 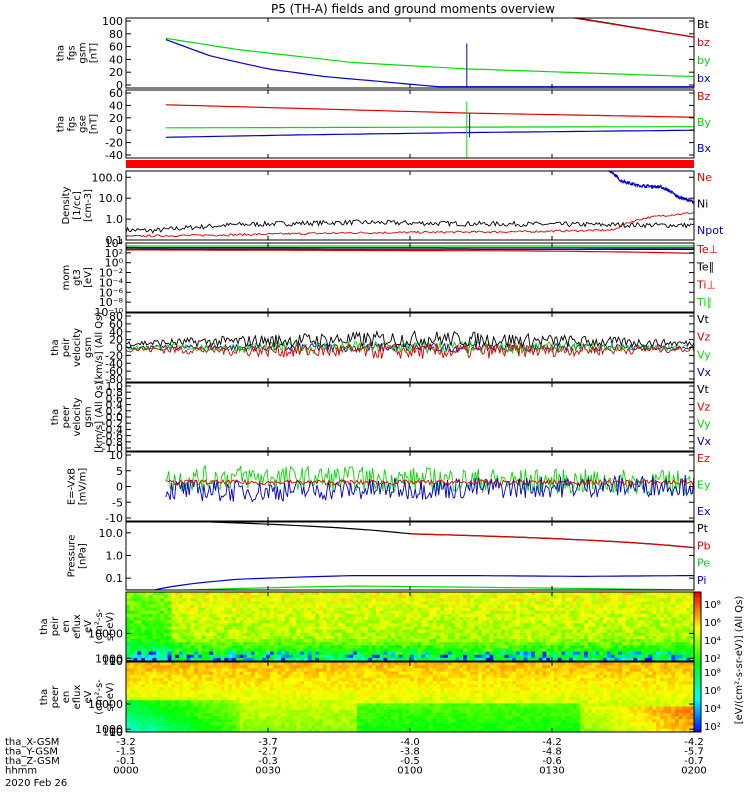 What do you see at coordinates (703, 24) in the screenshot?
I see `fgs-gsm-legend-item: Bt` at bounding box center [703, 24].